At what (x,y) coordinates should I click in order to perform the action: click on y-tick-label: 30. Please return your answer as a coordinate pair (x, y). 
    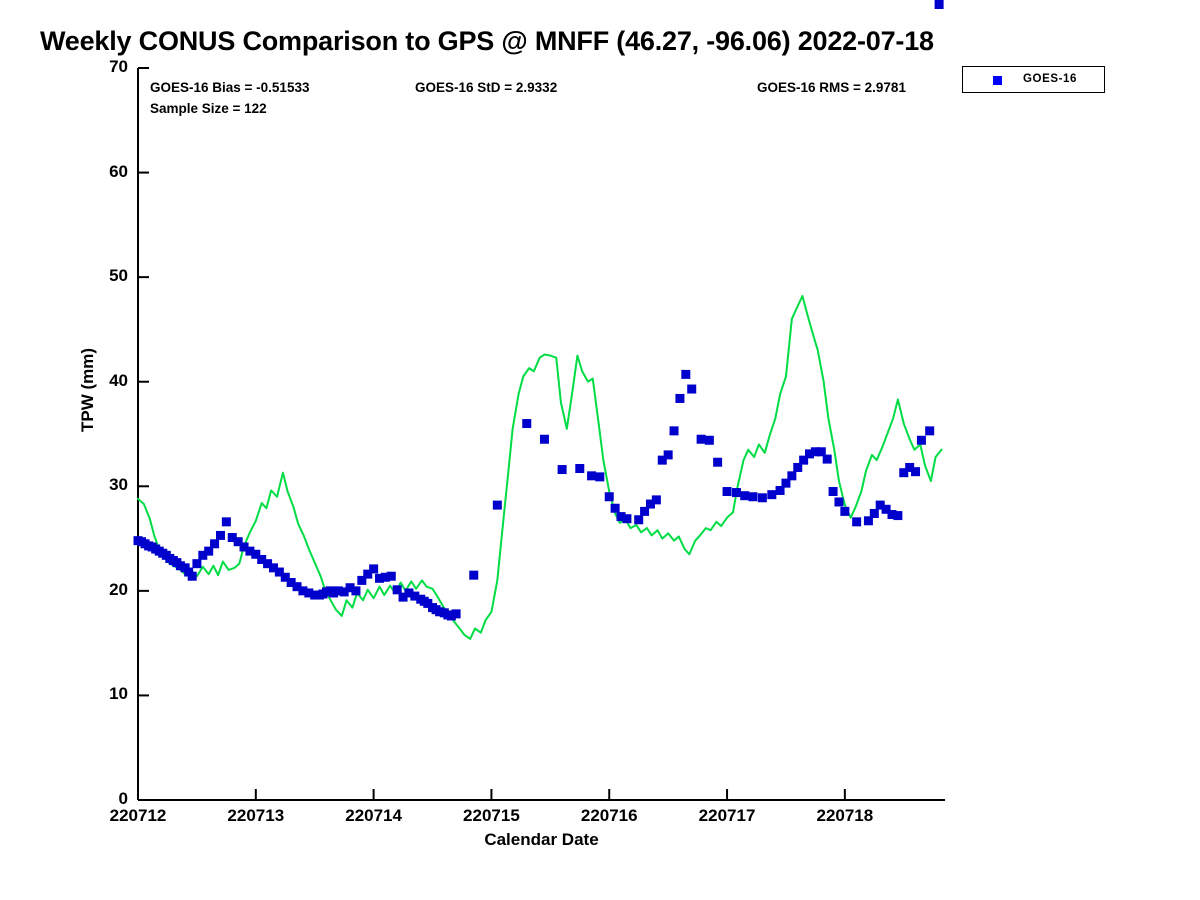
    Looking at the image, I should click on (118, 485).